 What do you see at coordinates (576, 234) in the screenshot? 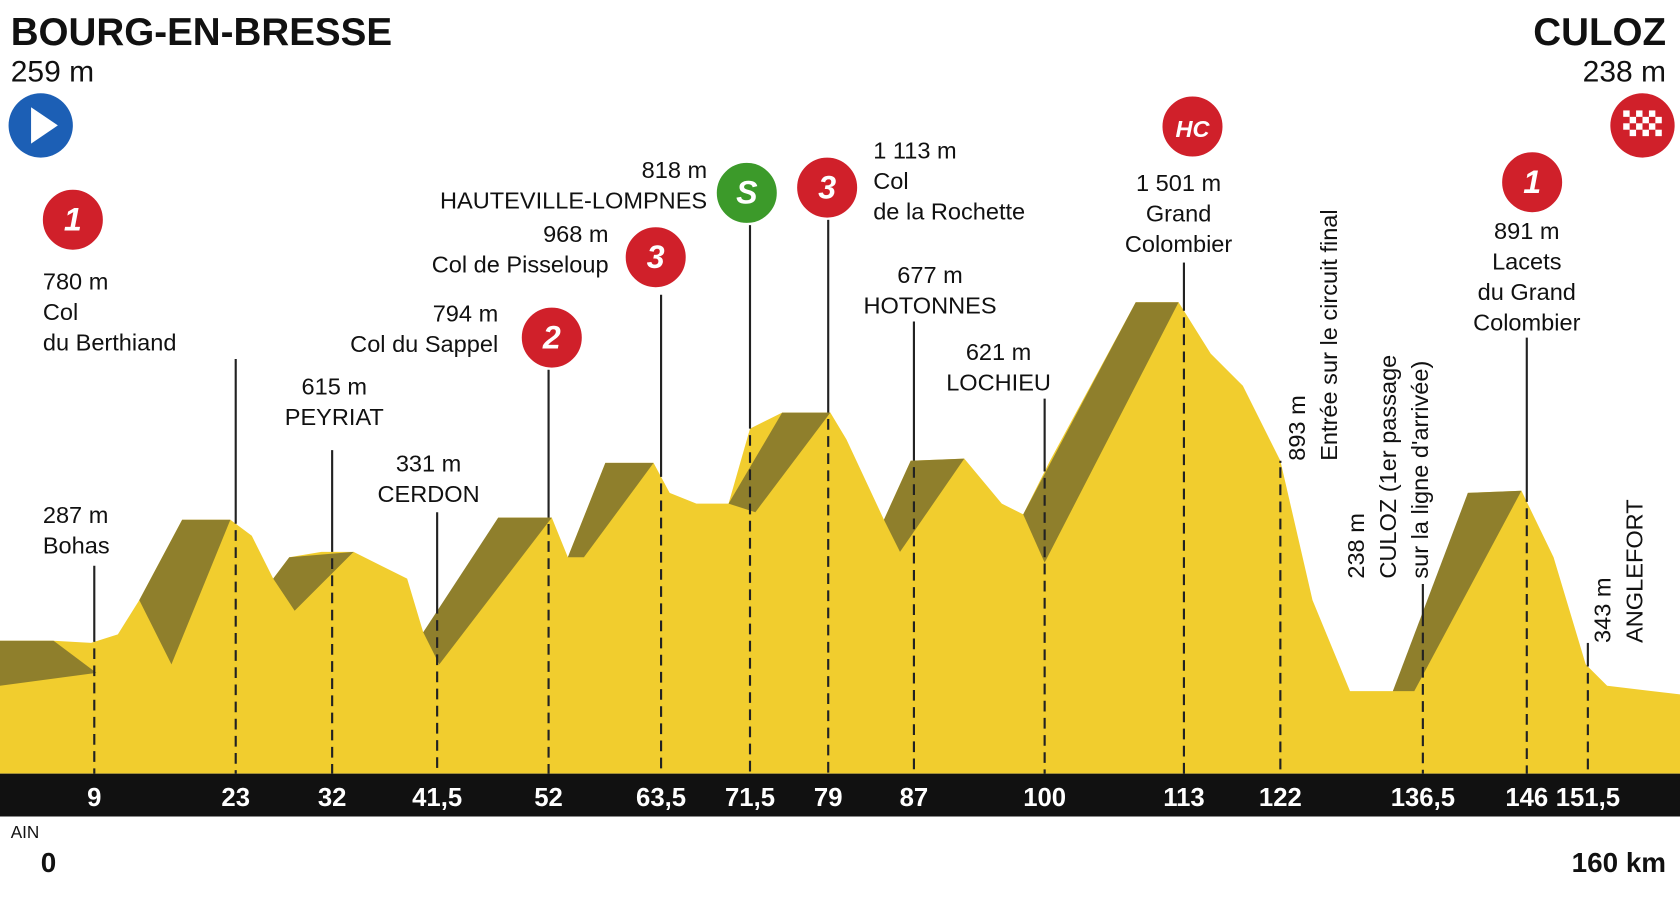
I see `waypoint-label: 968 m` at bounding box center [576, 234].